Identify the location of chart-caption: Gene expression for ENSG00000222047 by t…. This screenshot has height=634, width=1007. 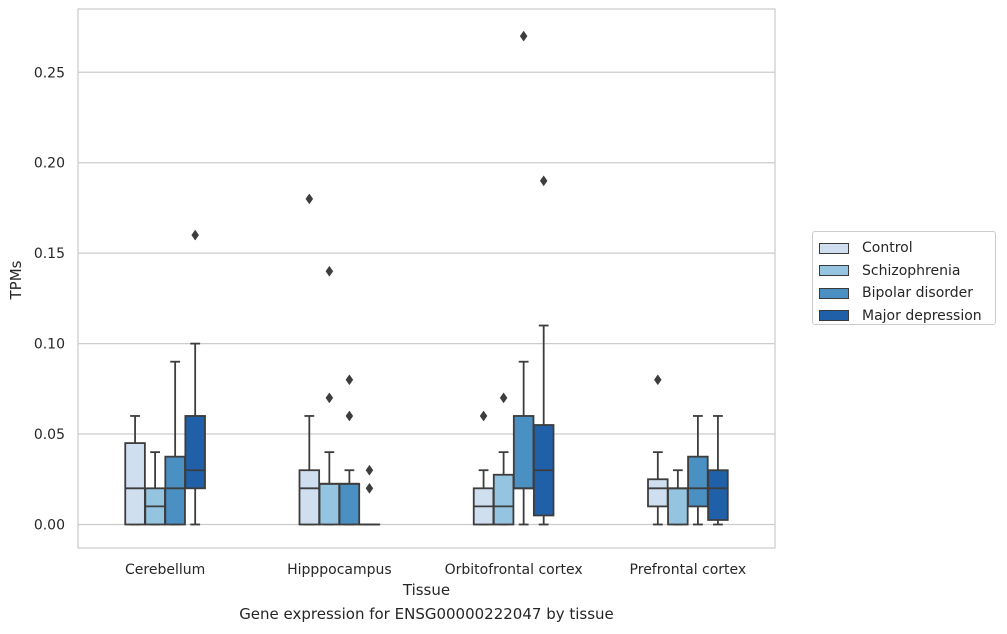
(426, 614).